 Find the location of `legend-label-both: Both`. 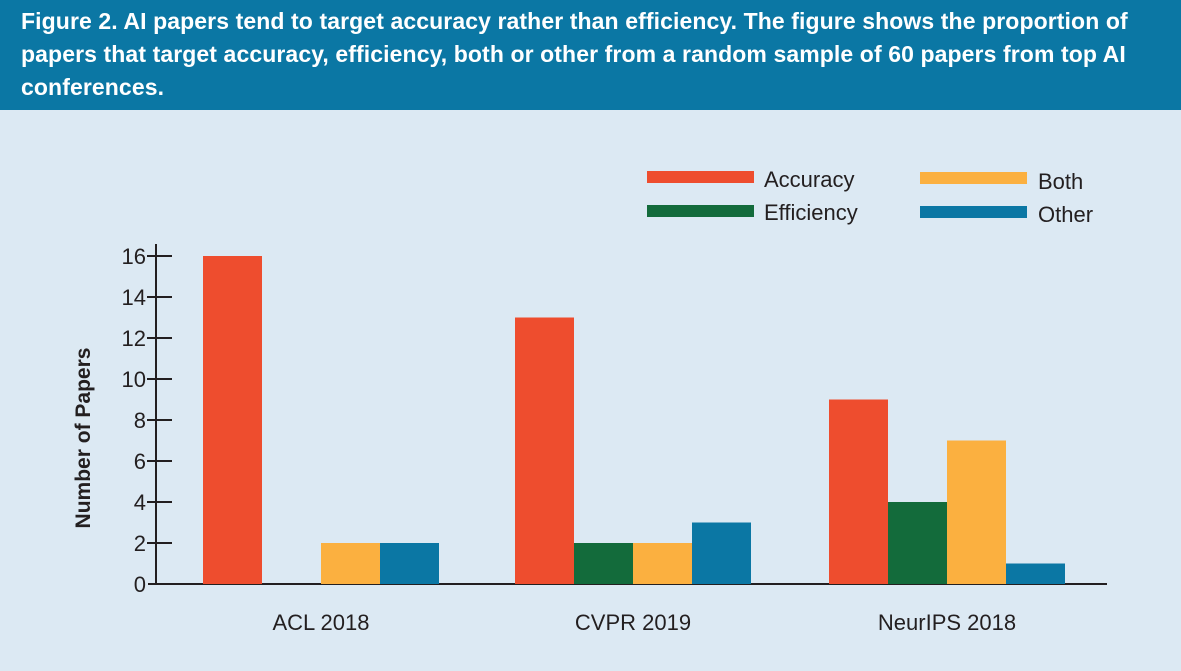

legend-label-both: Both is located at coordinates (1060, 181).